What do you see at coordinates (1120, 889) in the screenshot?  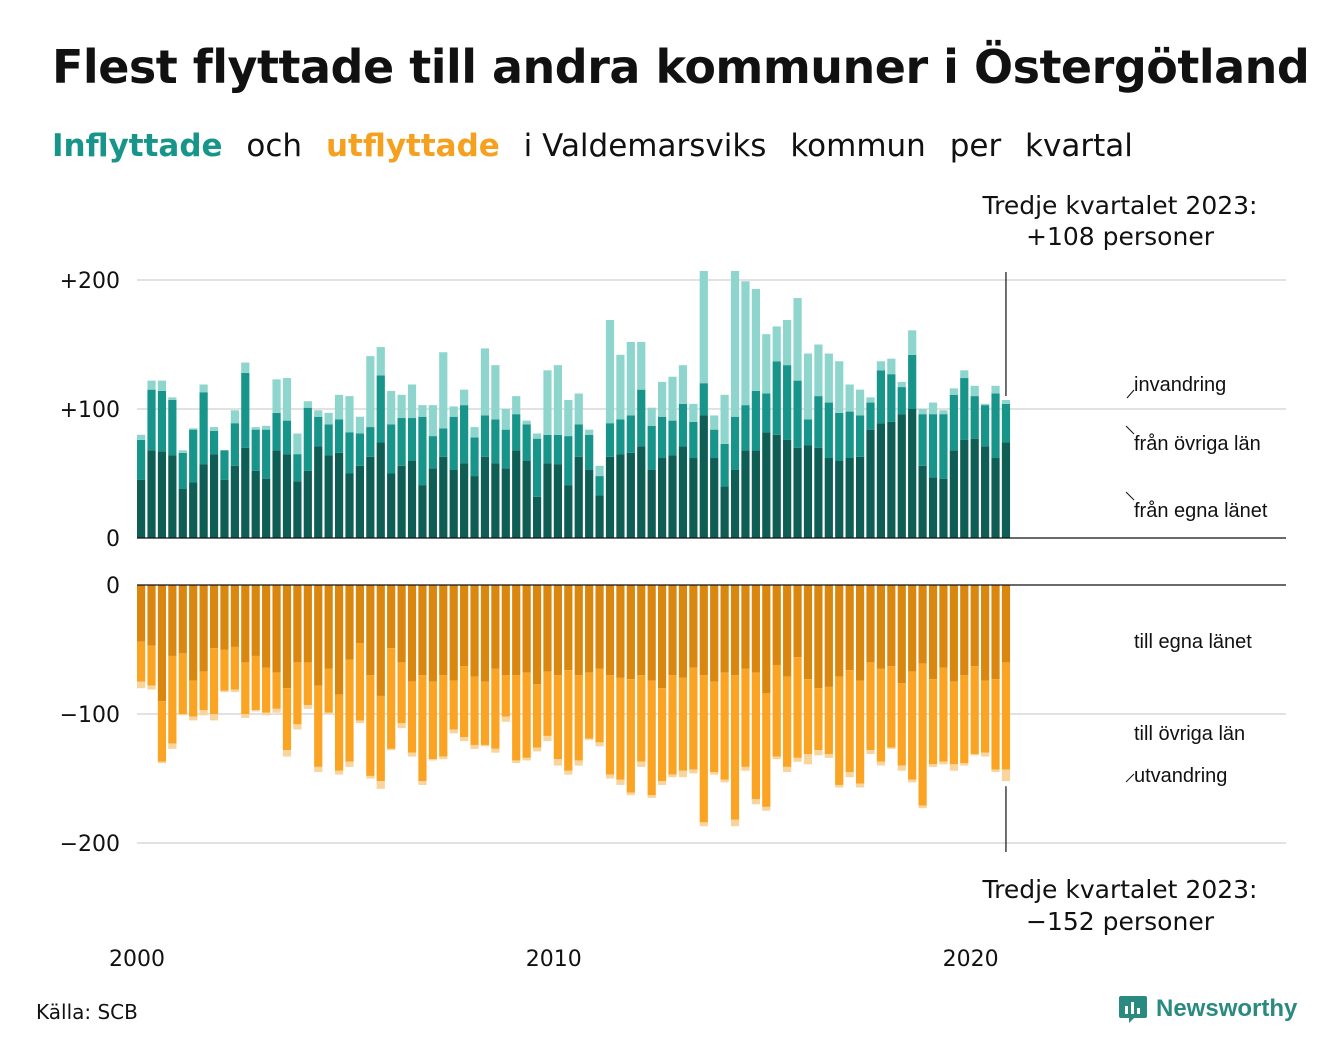 I see `annotation-bottom-line1: Tredje kvartalet 2023:` at bounding box center [1120, 889].